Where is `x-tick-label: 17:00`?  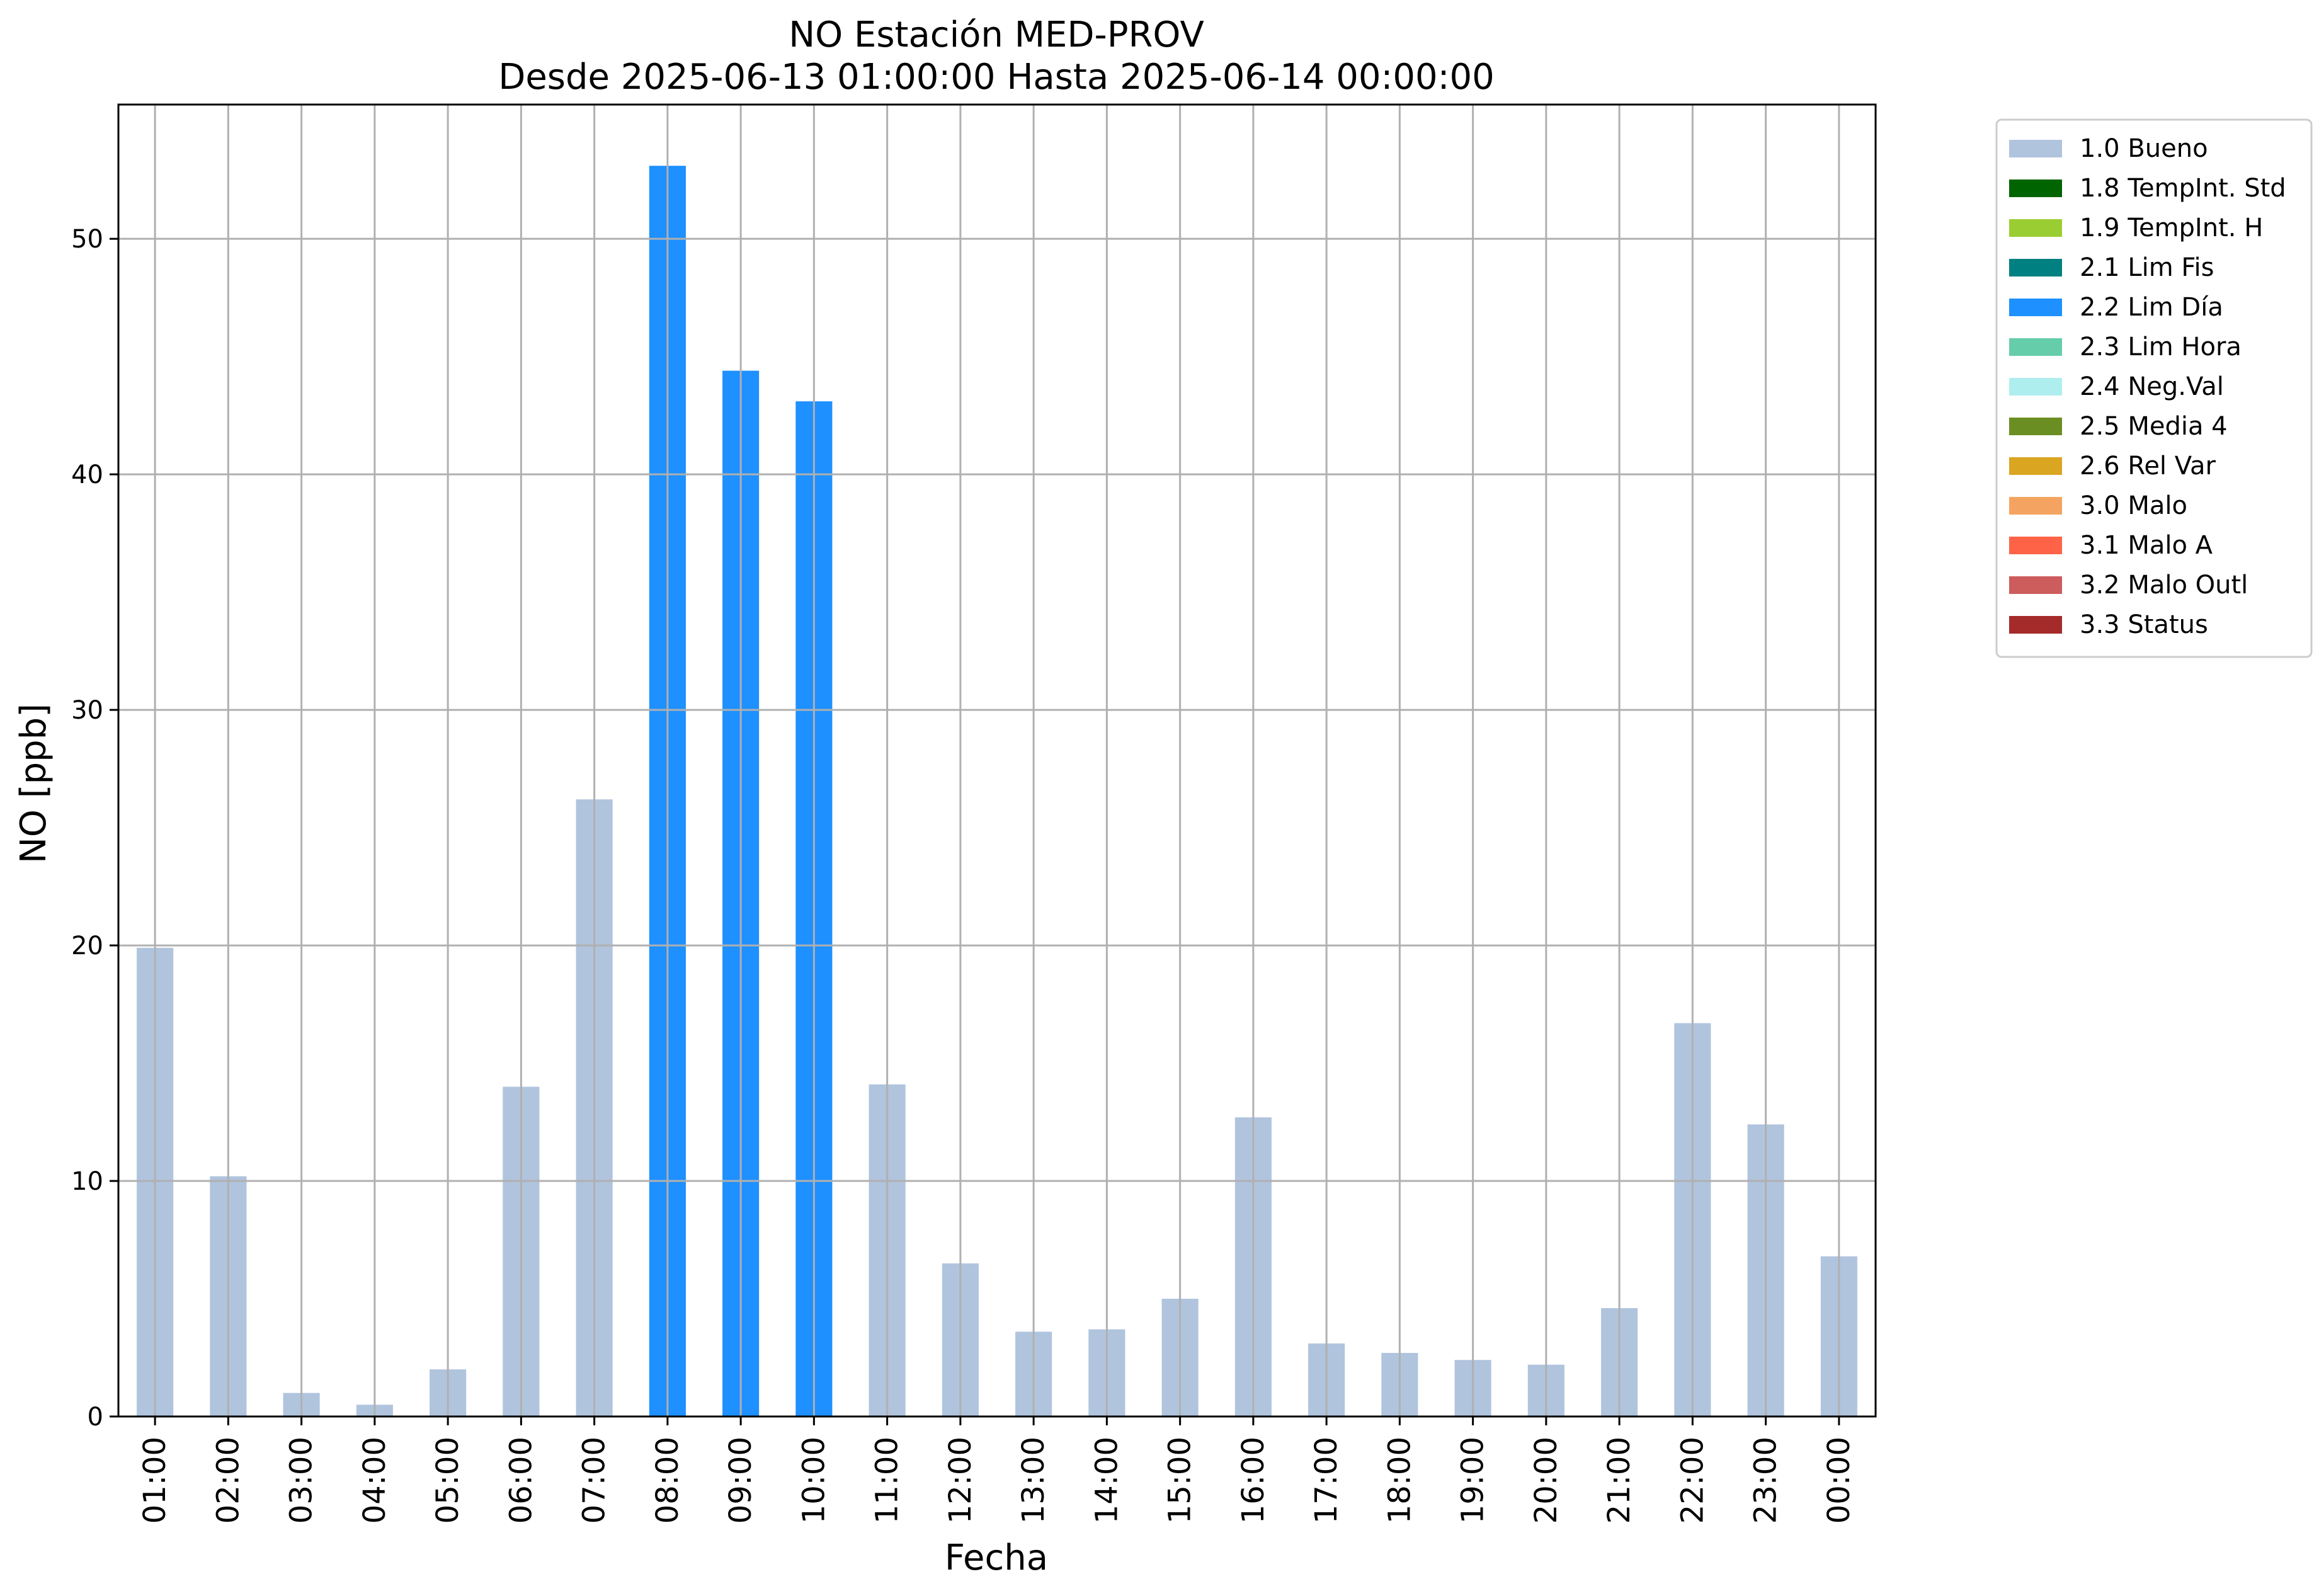 x-tick-label: 17:00 is located at coordinates (1326, 1480).